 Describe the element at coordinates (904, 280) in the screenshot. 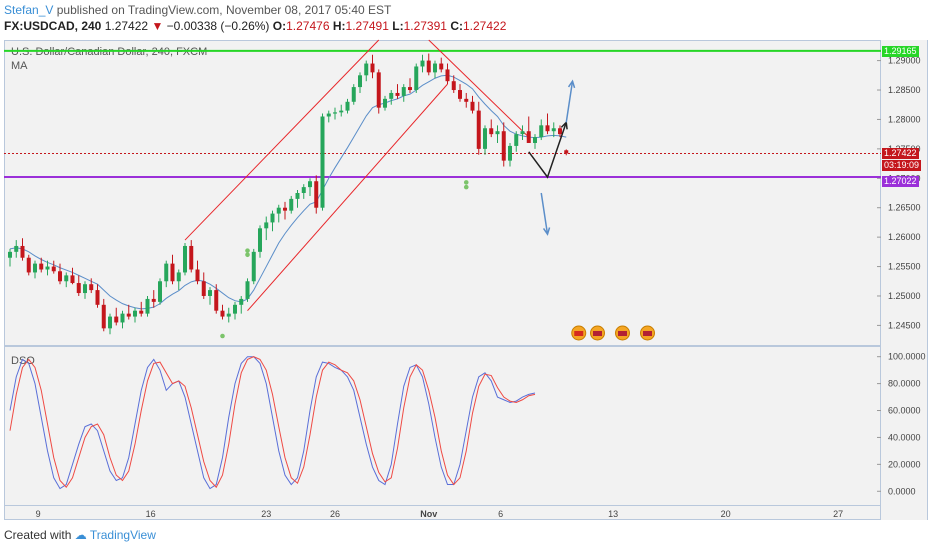

I see `price-axis` at that location.